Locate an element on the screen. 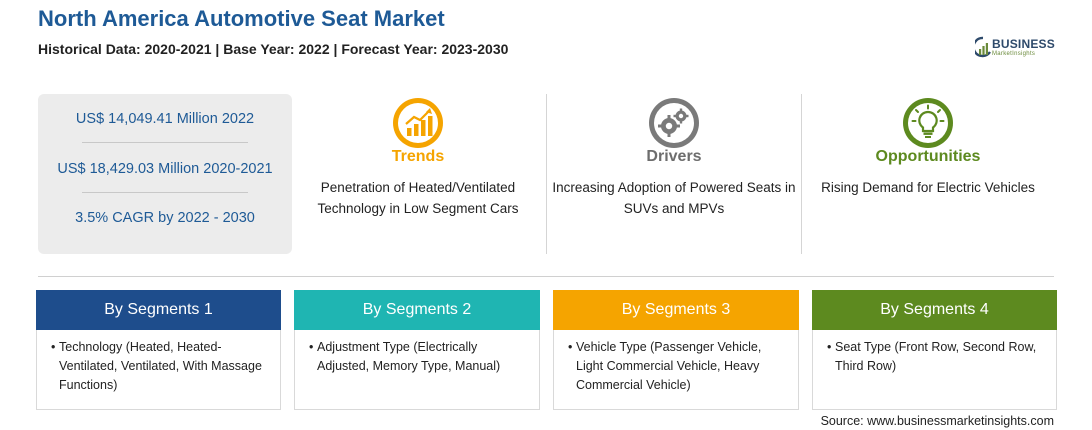  trend-chart-icon is located at coordinates (418, 123).